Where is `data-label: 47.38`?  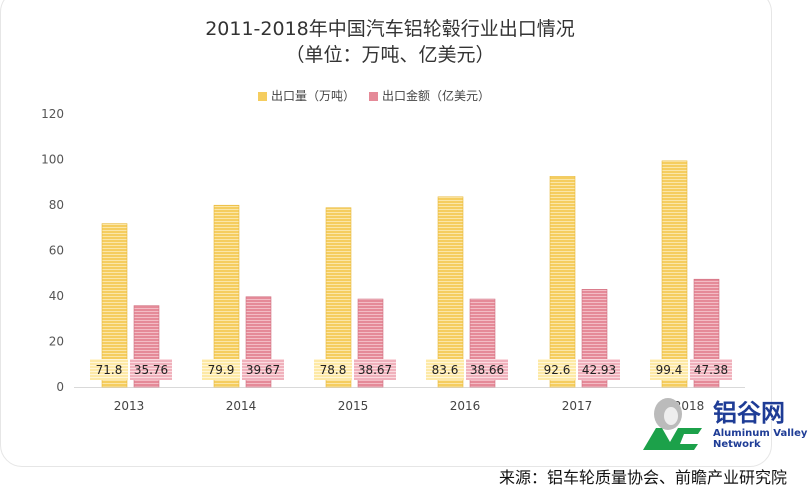 data-label: 47.38 is located at coordinates (711, 370).